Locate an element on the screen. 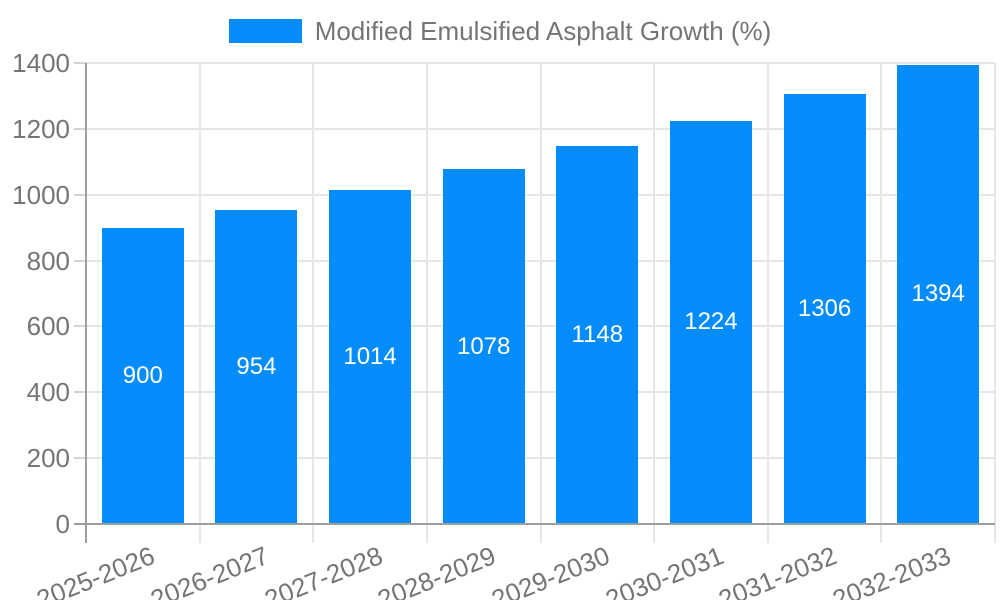 Image resolution: width=1000 pixels, height=600 pixels. bar: 1306 is located at coordinates (824, 308).